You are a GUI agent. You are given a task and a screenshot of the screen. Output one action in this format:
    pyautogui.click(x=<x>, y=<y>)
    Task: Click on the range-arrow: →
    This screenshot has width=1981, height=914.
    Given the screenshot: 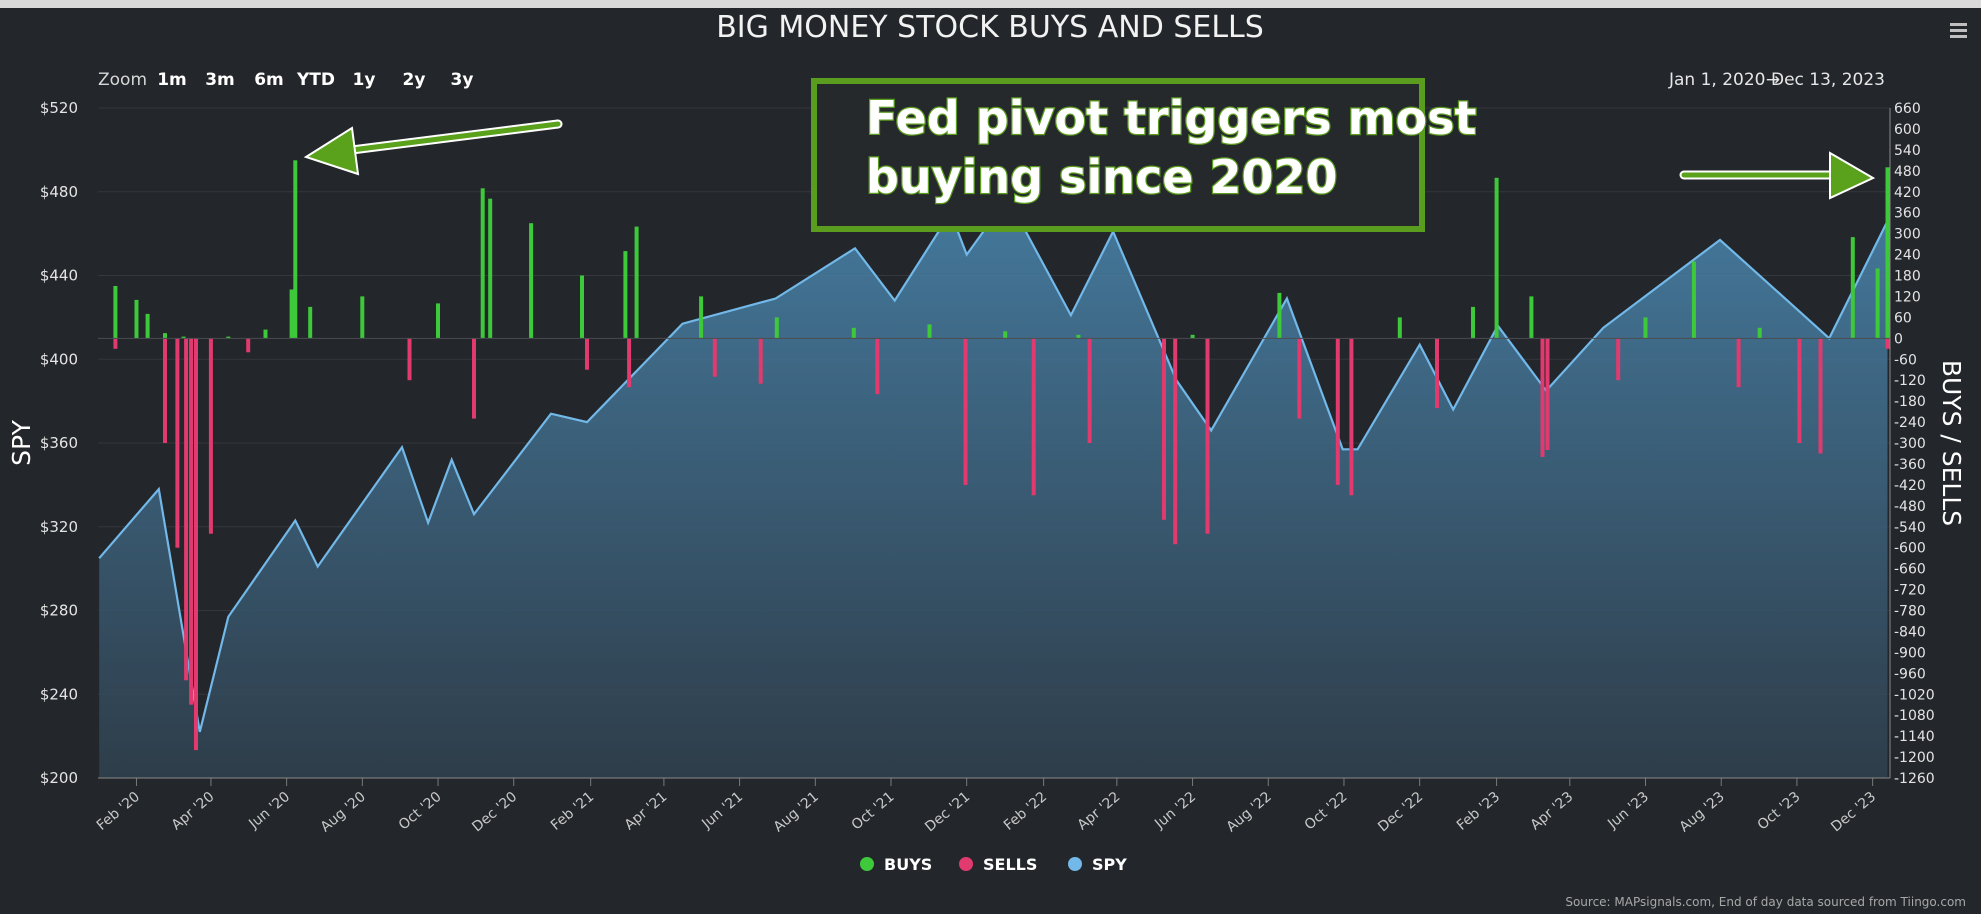 What is the action you would take?
    pyautogui.click(x=1773, y=80)
    